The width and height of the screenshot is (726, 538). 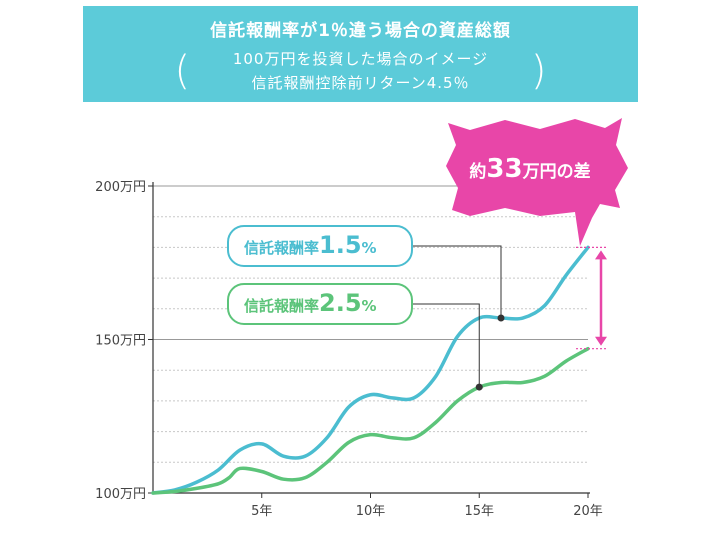 I want to click on callout-burst, so click(x=537, y=182).